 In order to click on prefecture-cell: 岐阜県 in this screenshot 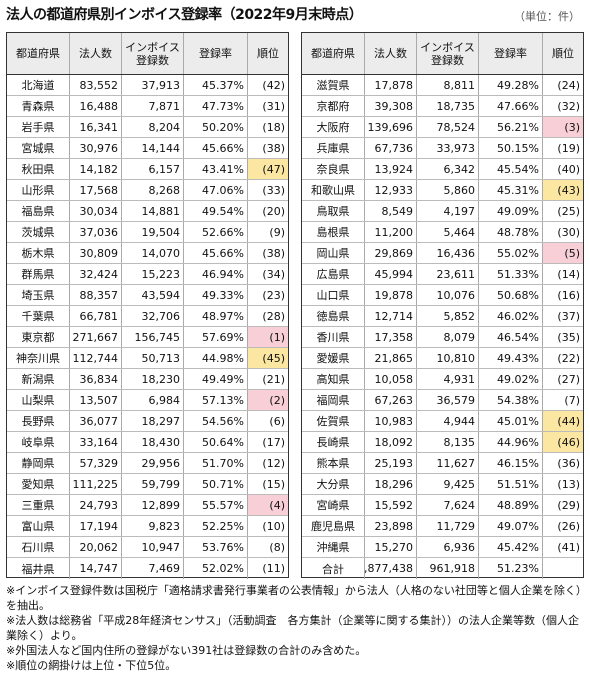, I will do `click(38, 442)`.